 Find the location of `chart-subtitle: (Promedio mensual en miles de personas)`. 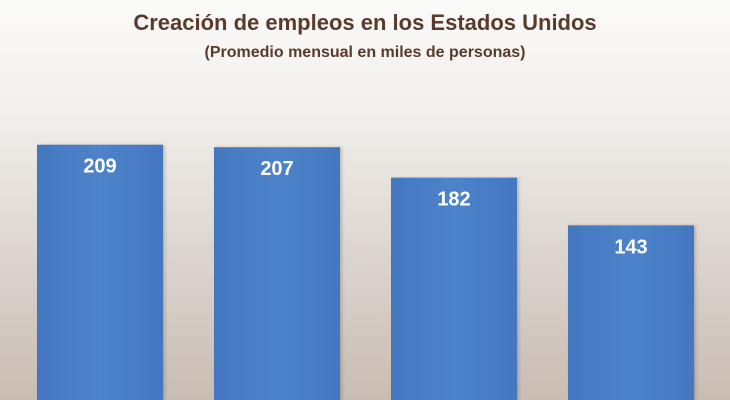

chart-subtitle: (Promedio mensual en miles de personas) is located at coordinates (365, 52).